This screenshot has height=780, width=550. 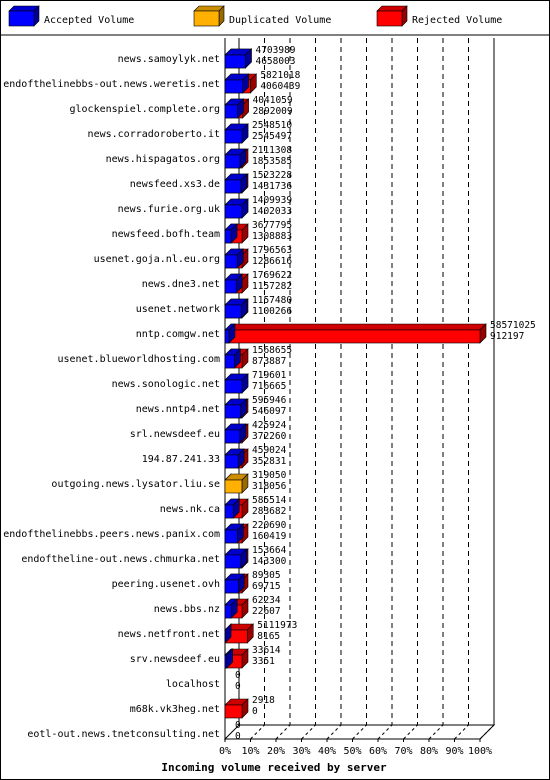 What do you see at coordinates (272, 161) in the screenshot?
I see `accepted-value-label: 1853585` at bounding box center [272, 161].